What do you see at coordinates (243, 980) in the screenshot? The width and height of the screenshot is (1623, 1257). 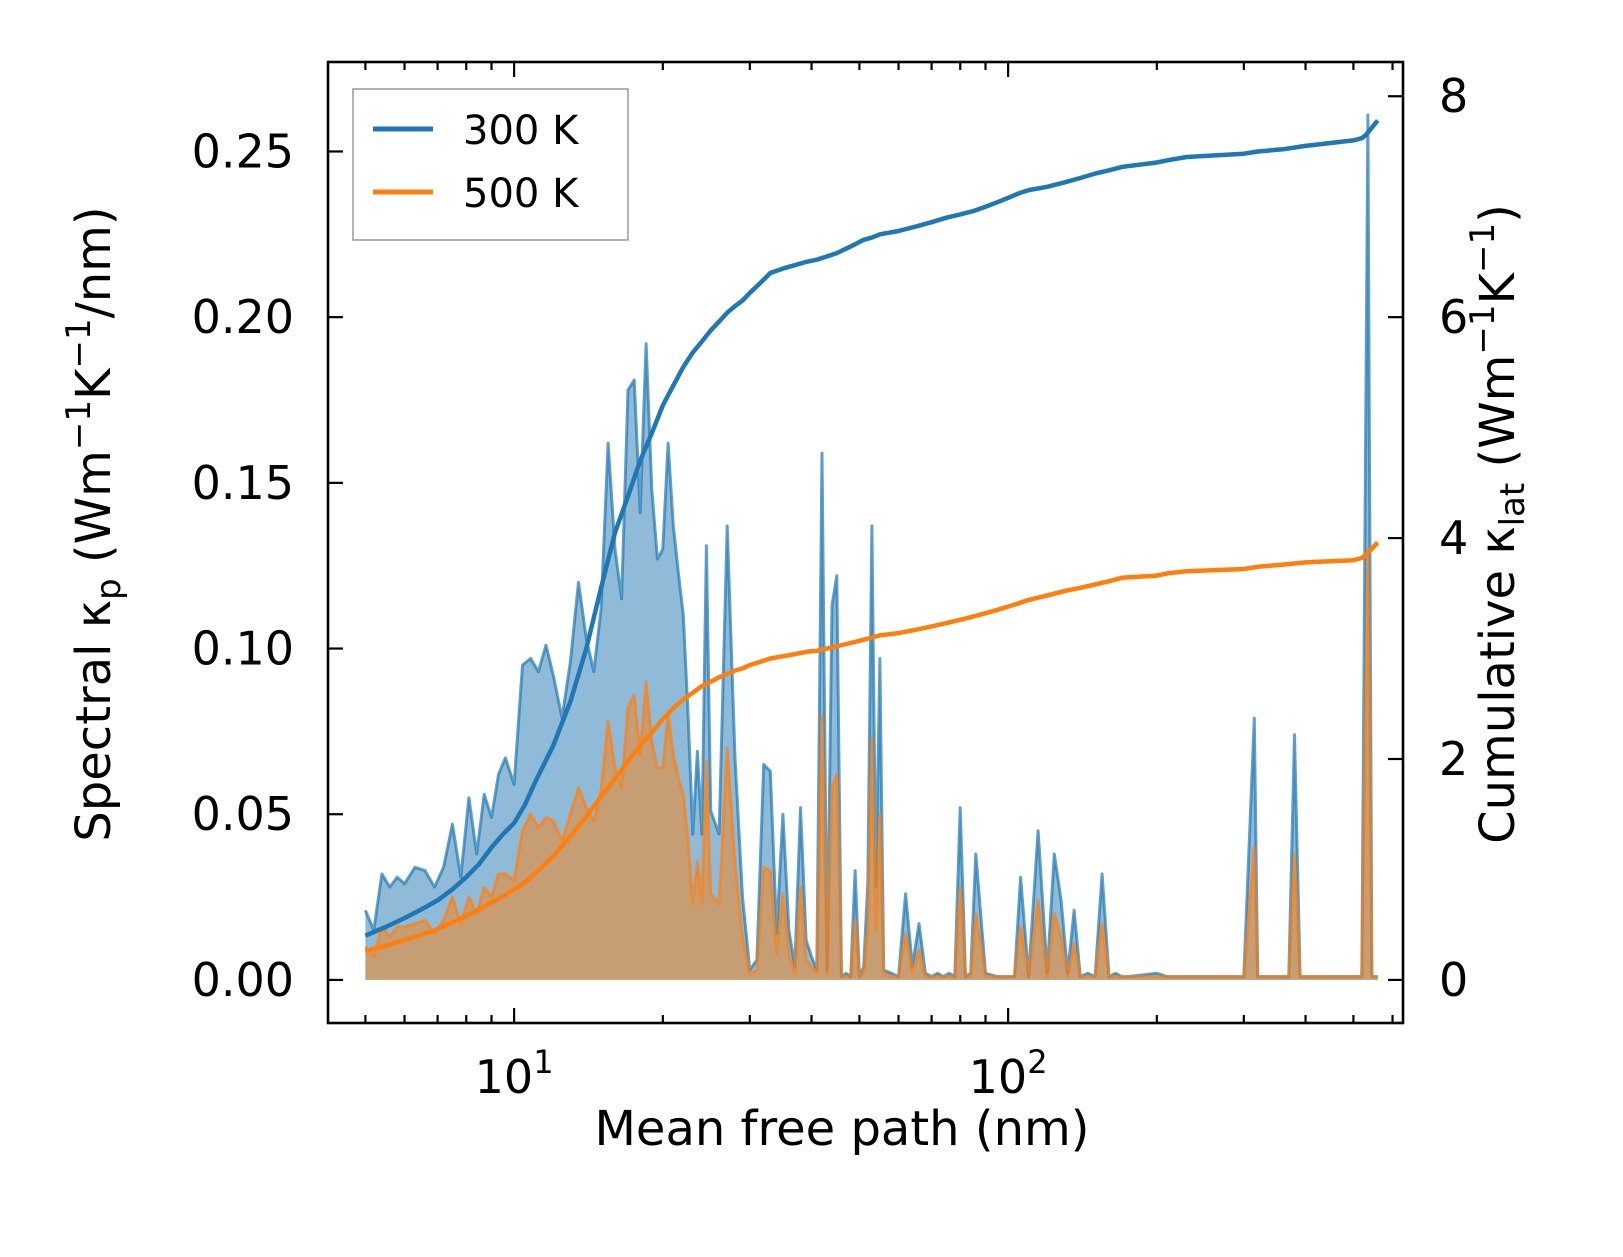 I see `y-left-tick-label: 0.00` at bounding box center [243, 980].